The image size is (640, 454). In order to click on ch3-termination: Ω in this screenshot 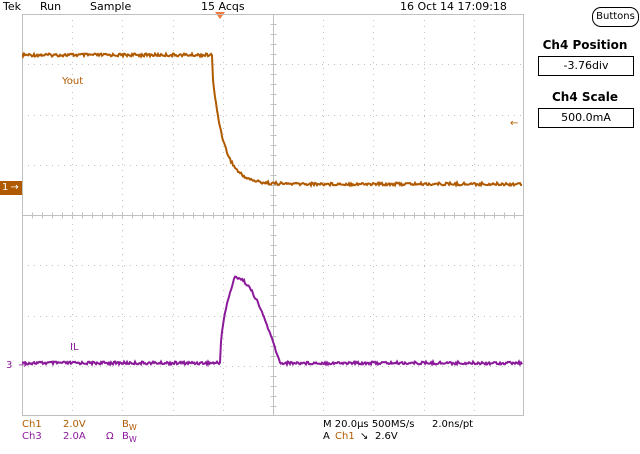, I will do `click(110, 436)`.